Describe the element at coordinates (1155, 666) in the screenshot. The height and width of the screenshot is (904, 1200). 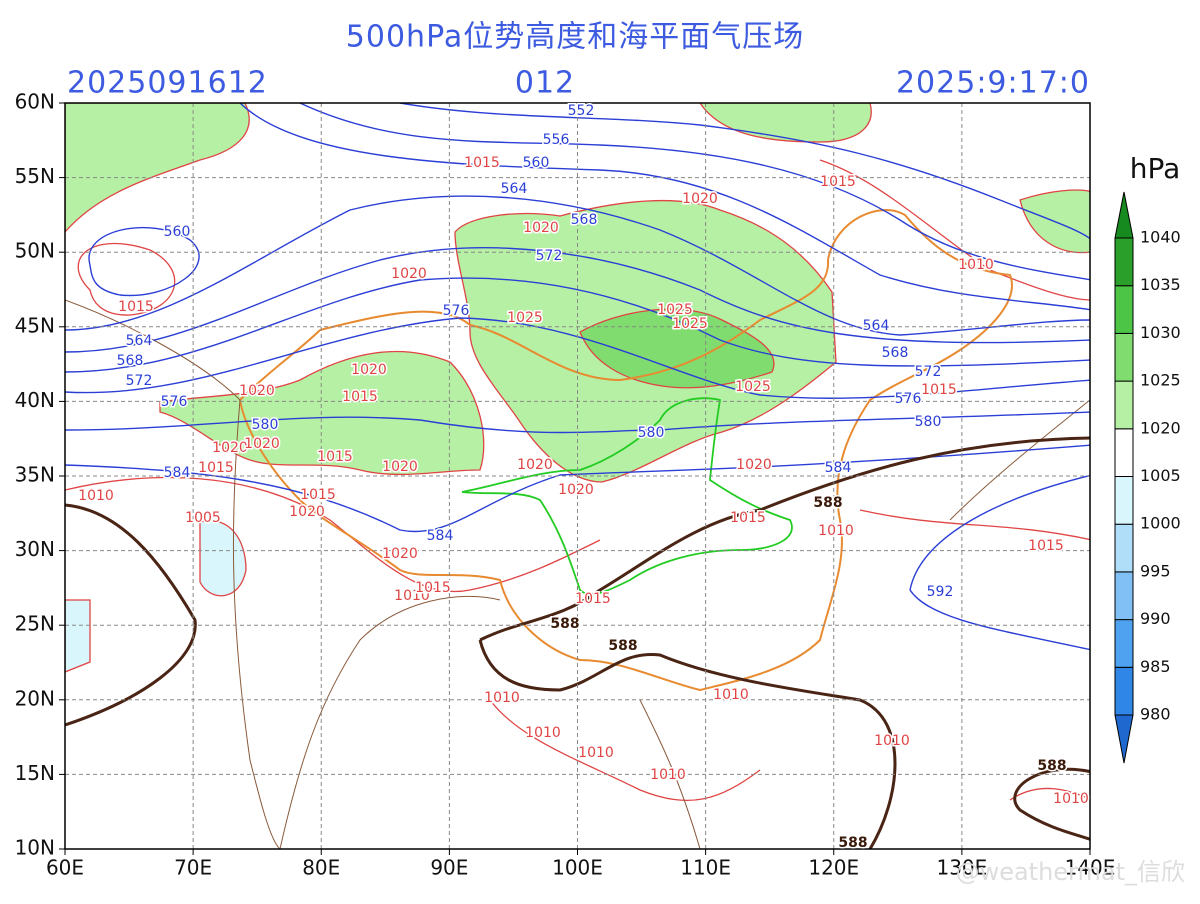
I see `colorbar-label: 985` at that location.